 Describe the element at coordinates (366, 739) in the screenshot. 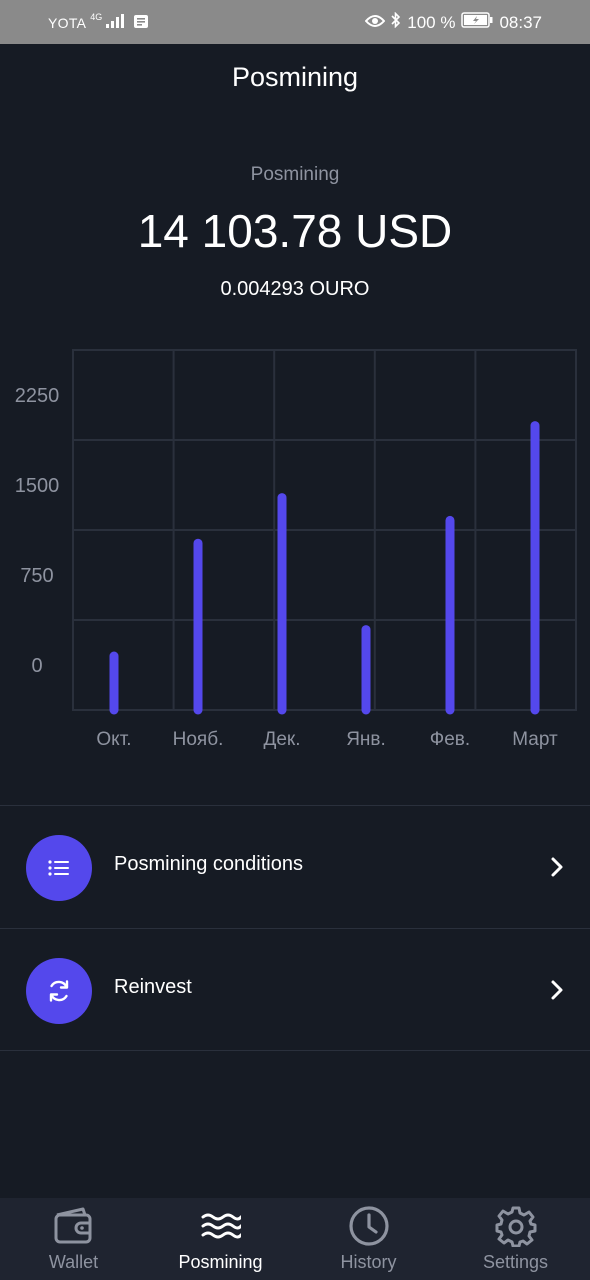

I see `x-tick-label: Янв.` at that location.